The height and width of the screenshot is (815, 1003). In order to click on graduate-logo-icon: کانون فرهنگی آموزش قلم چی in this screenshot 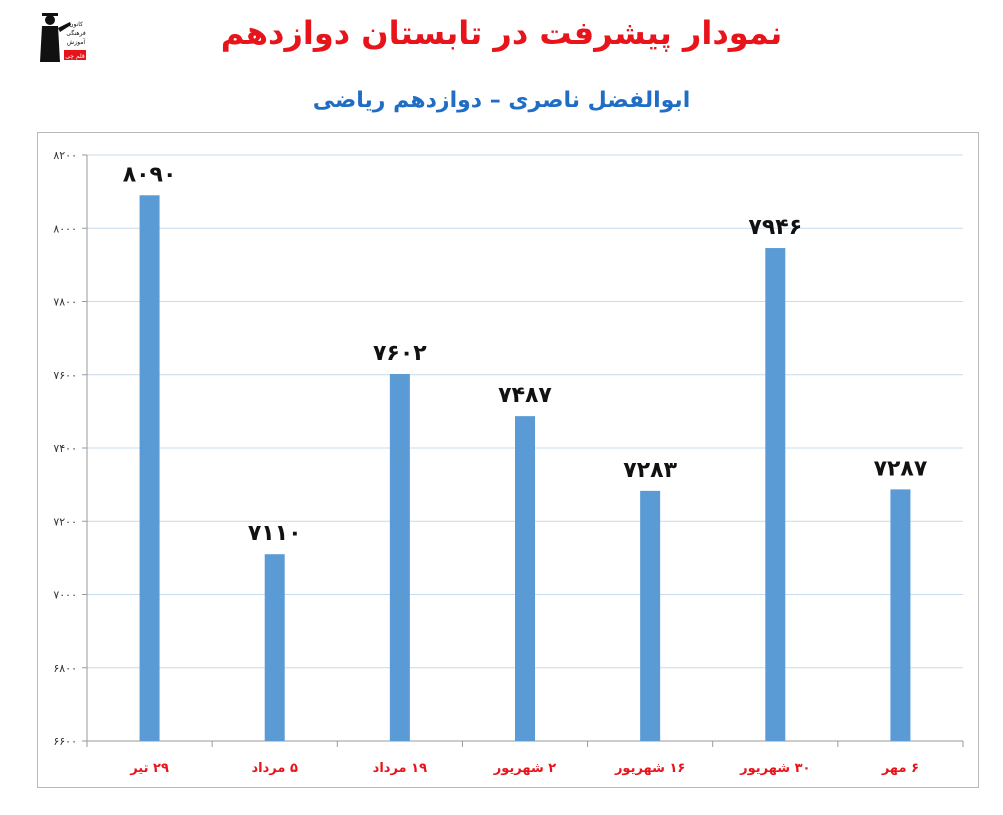, I will do `click(63, 37)`.